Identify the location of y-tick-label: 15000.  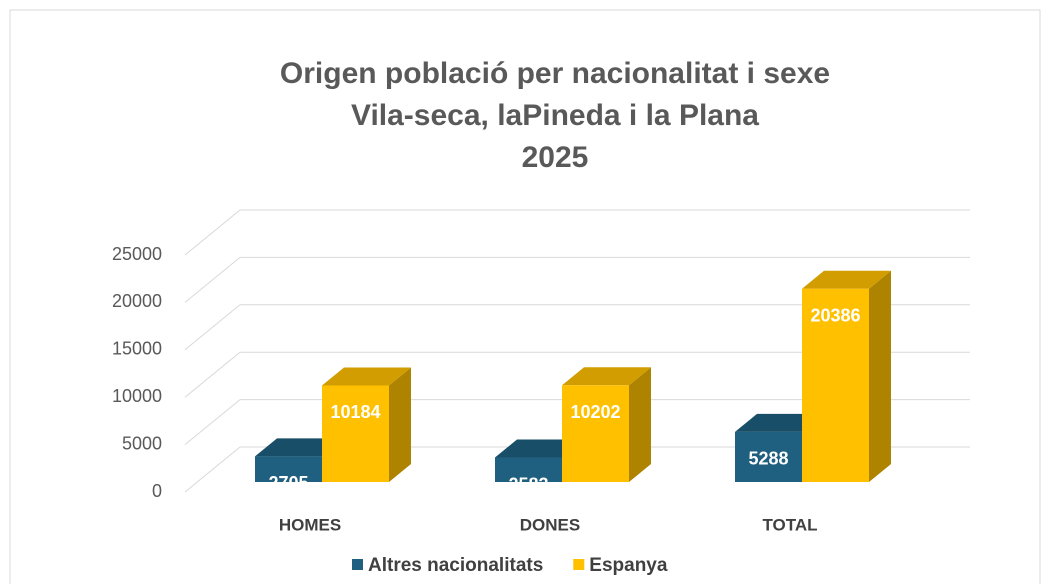
(137, 349).